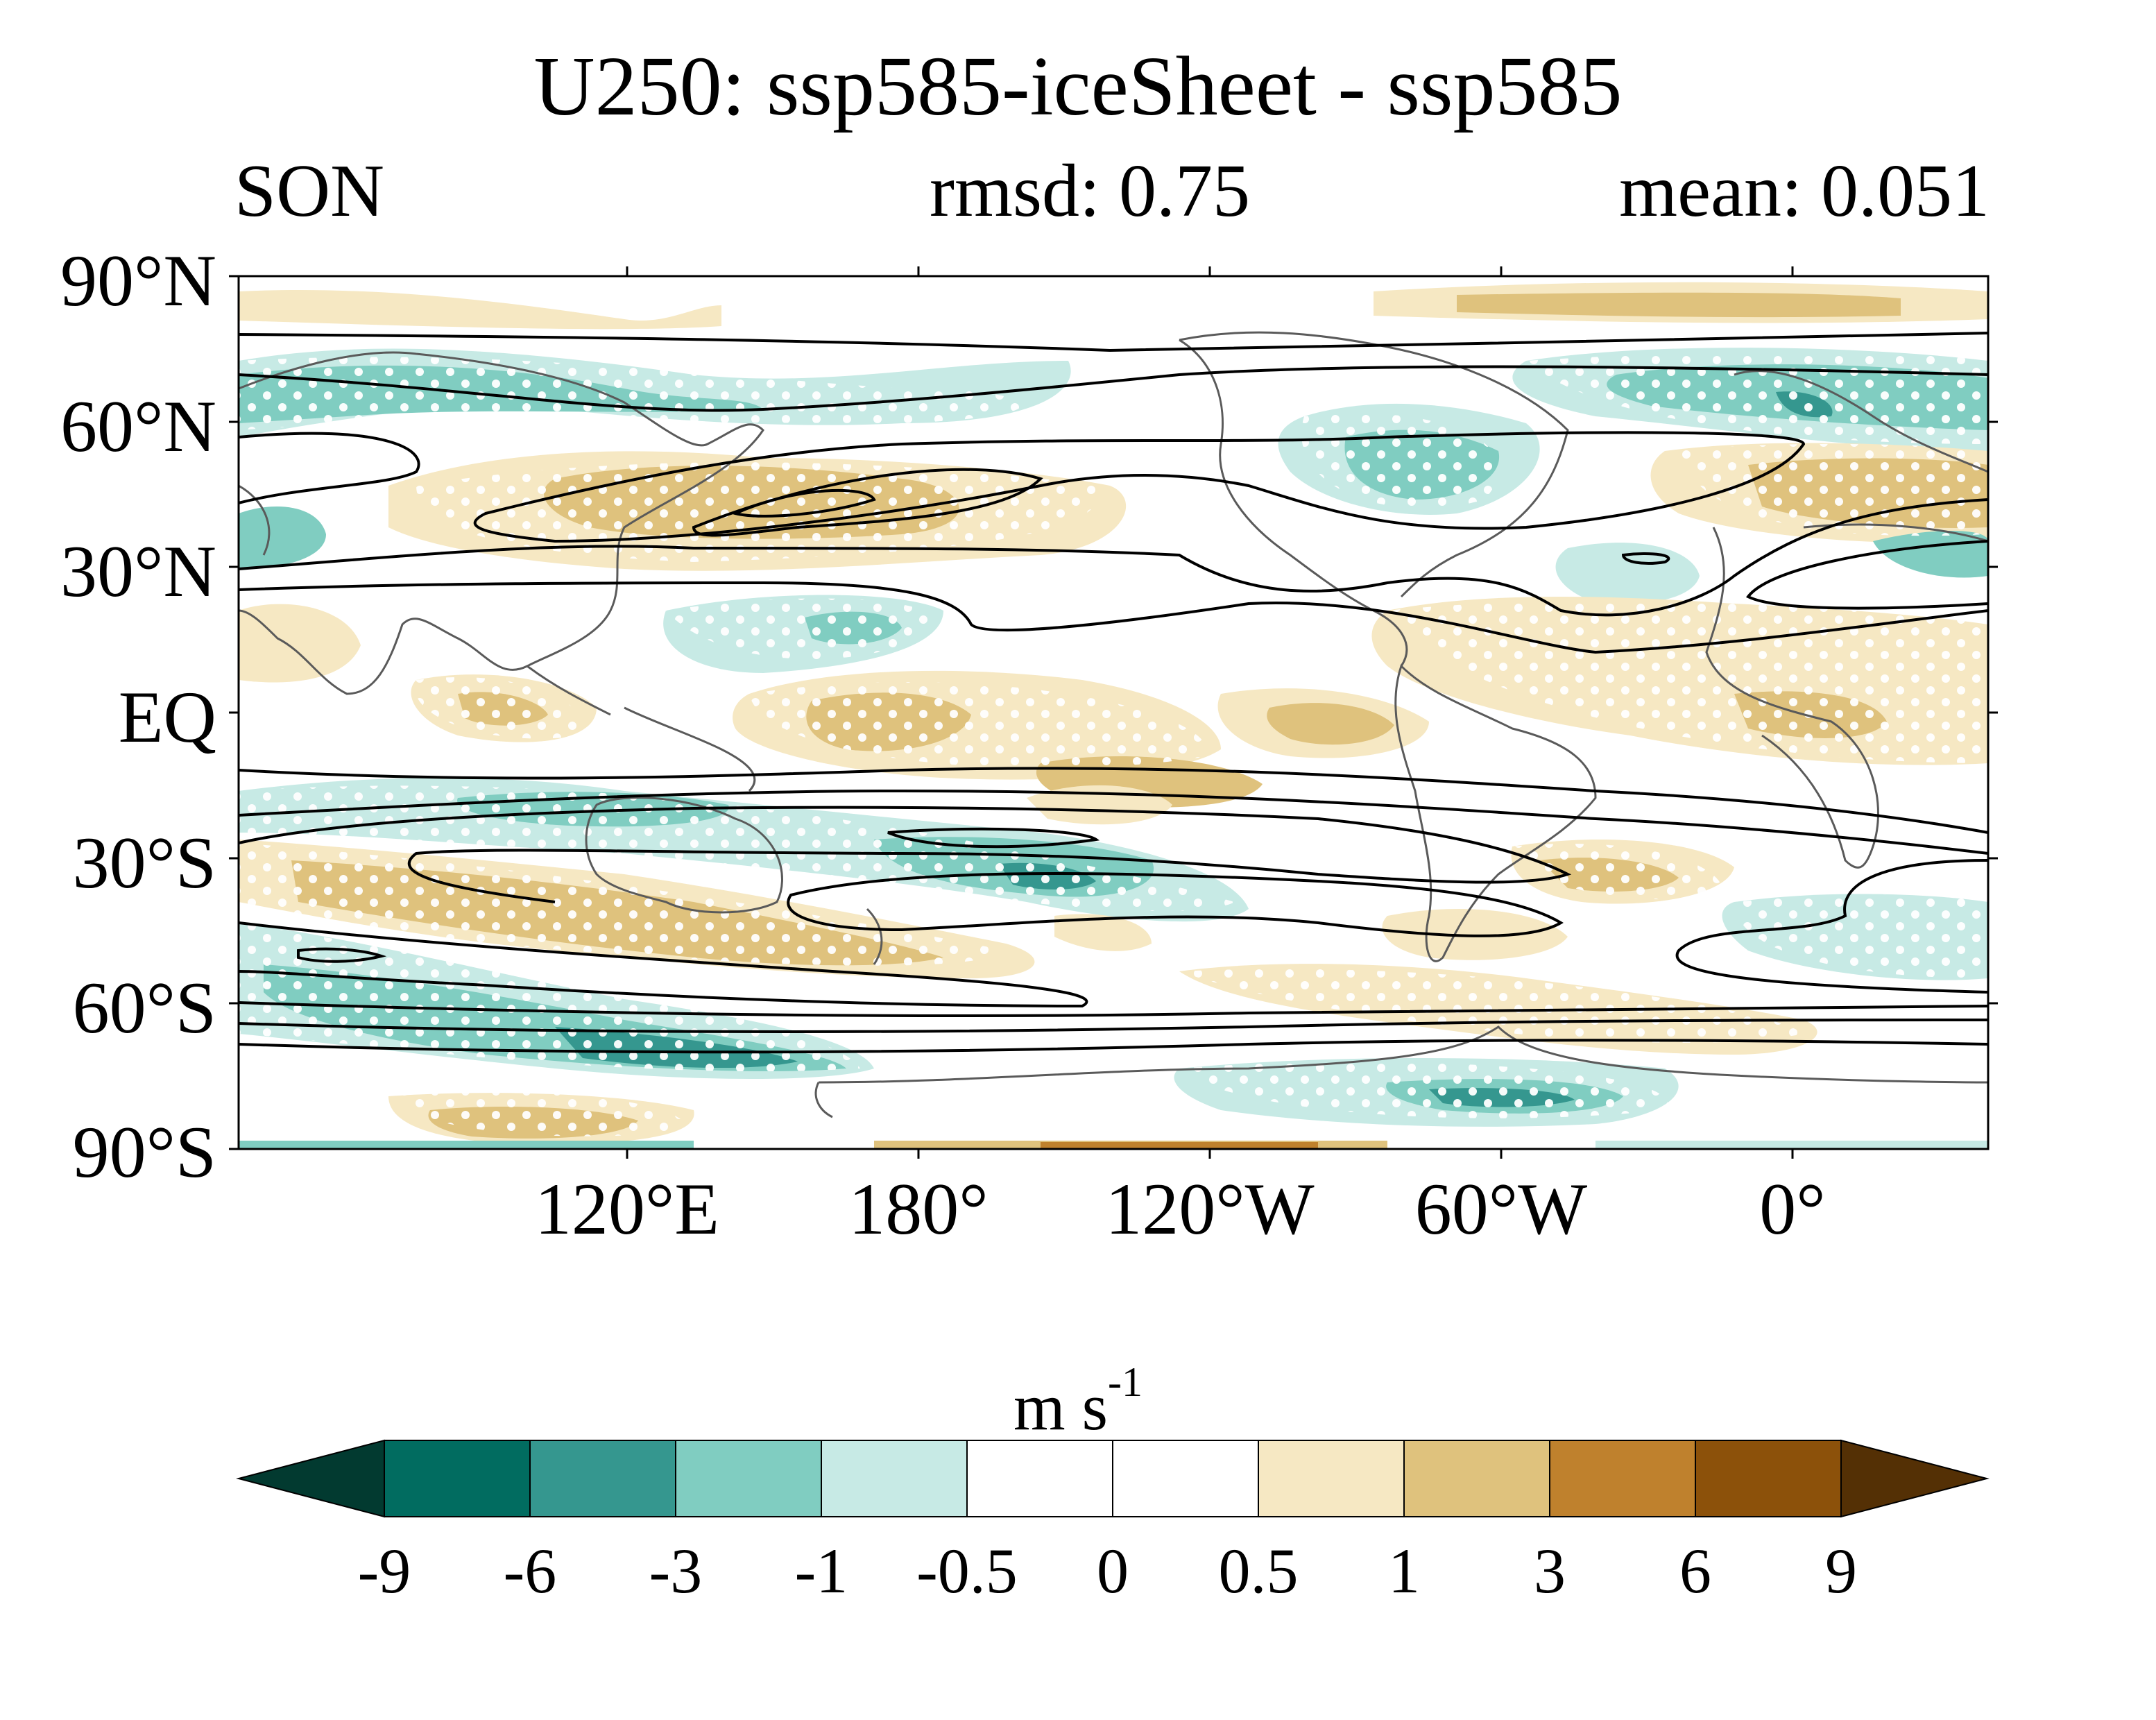 Image resolution: width=2156 pixels, height=1720 pixels. Describe the element at coordinates (918, 1209) in the screenshot. I see `lon-label-180: 180°` at that location.